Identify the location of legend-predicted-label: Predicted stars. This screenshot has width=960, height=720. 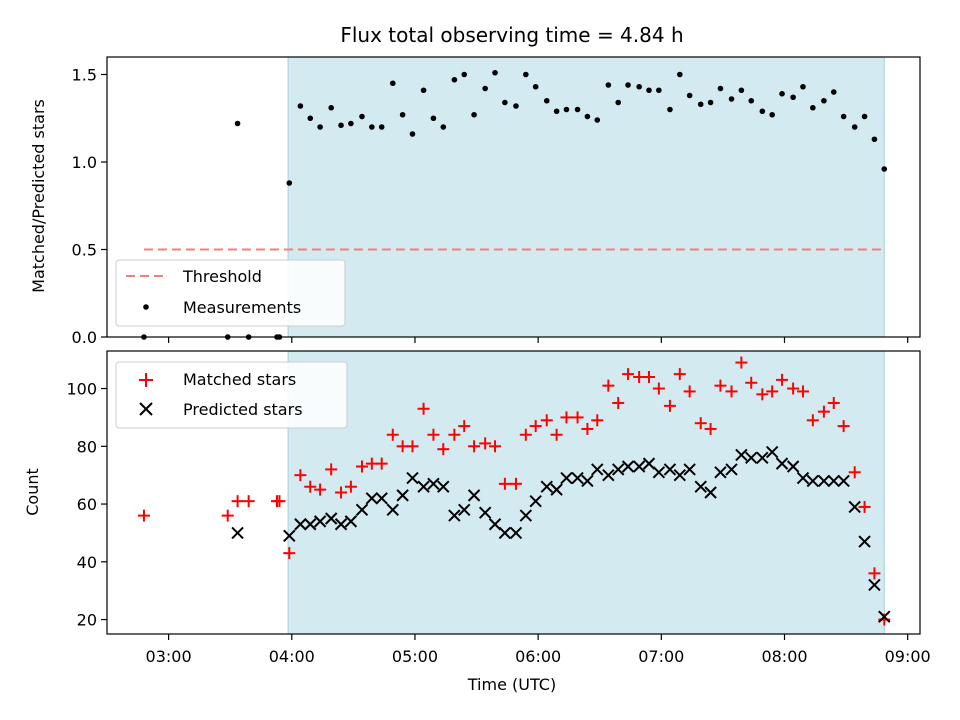
(243, 409).